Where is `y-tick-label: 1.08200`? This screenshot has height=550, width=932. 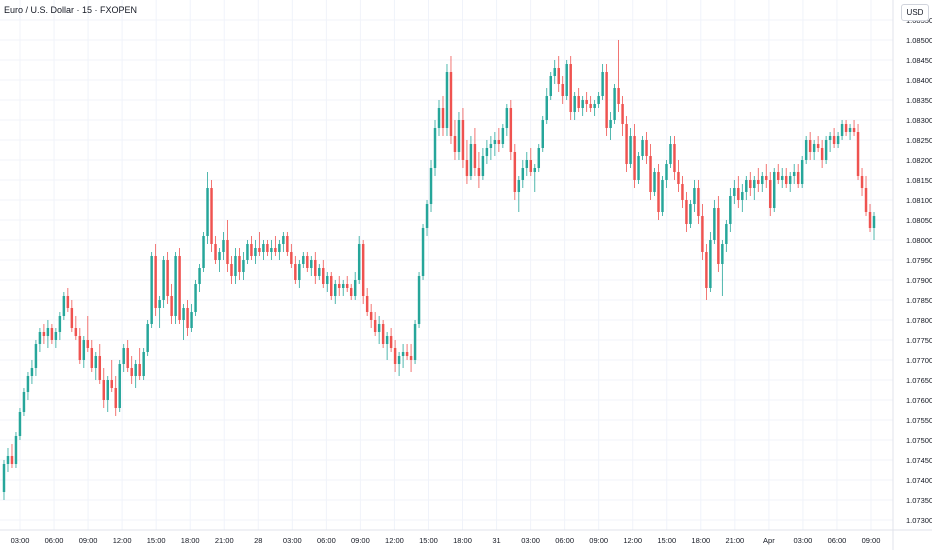
y-tick-label: 1.08200 is located at coordinates (919, 160).